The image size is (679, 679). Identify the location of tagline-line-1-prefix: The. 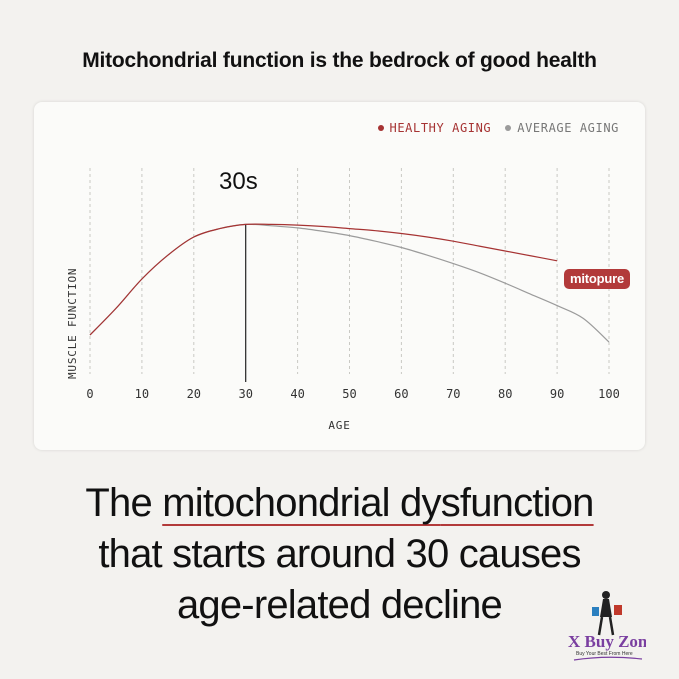
(124, 503).